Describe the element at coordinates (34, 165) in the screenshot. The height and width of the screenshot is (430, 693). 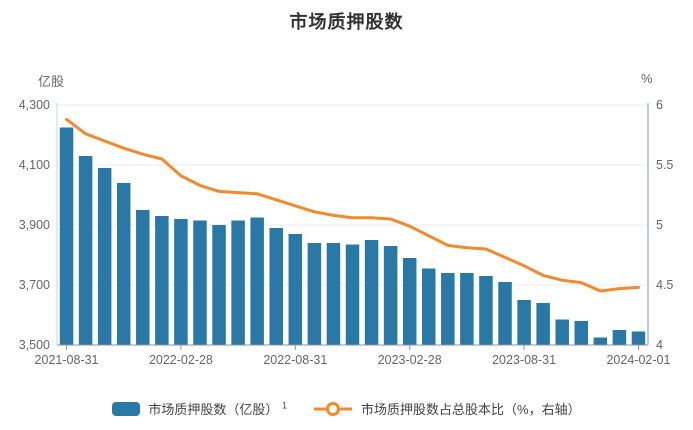
I see `left-axis-tick-label: 4,100` at that location.